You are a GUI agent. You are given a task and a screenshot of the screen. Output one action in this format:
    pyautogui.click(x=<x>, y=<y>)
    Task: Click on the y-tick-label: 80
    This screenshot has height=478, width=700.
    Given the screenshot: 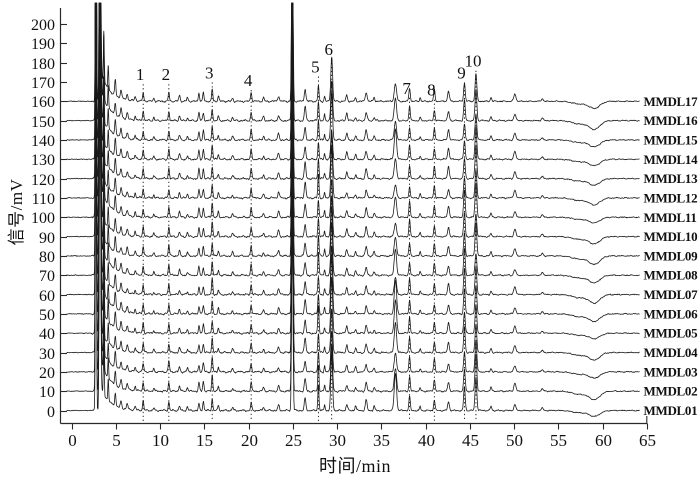 What is the action you would take?
    pyautogui.click(x=47, y=257)
    